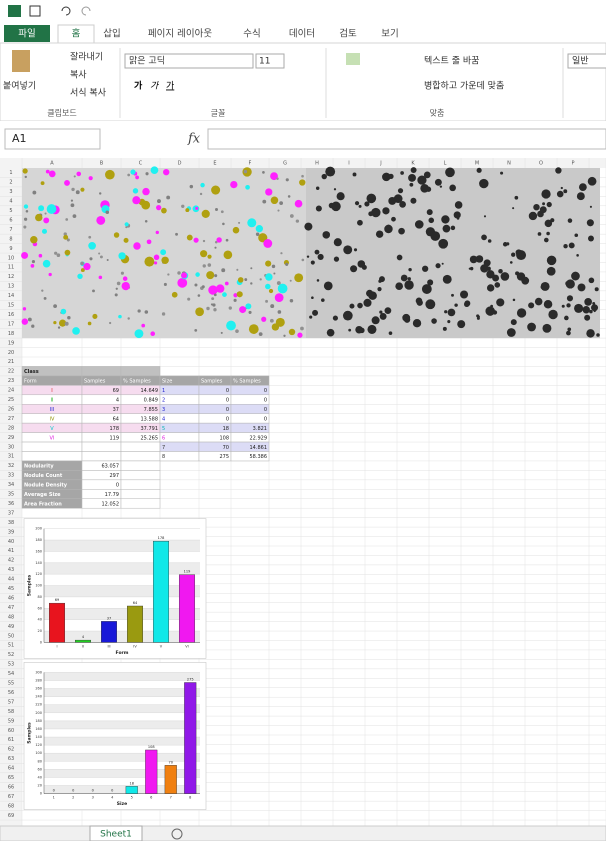 The image size is (606, 841). Describe the element at coordinates (464, 86) in the screenshot. I see `merge-center: 병합하고 가운데 맞춤` at that location.